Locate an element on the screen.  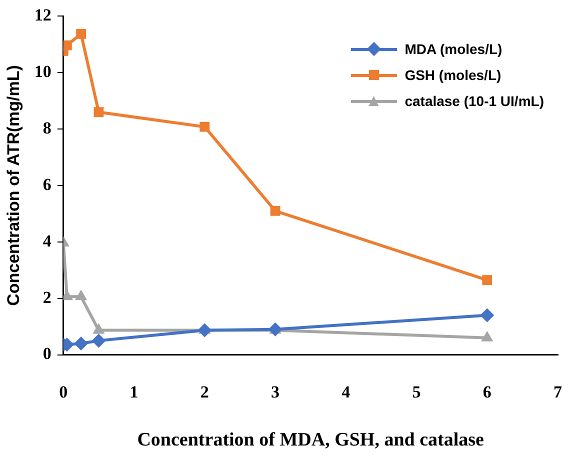
x-tick-label: 7 is located at coordinates (558, 392).